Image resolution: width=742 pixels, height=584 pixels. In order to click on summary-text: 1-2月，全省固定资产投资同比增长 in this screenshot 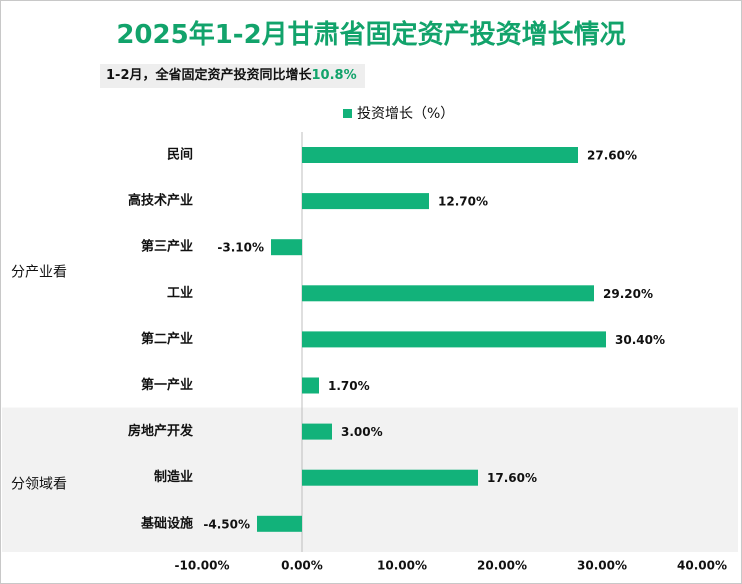, I will do `click(209, 75)`.